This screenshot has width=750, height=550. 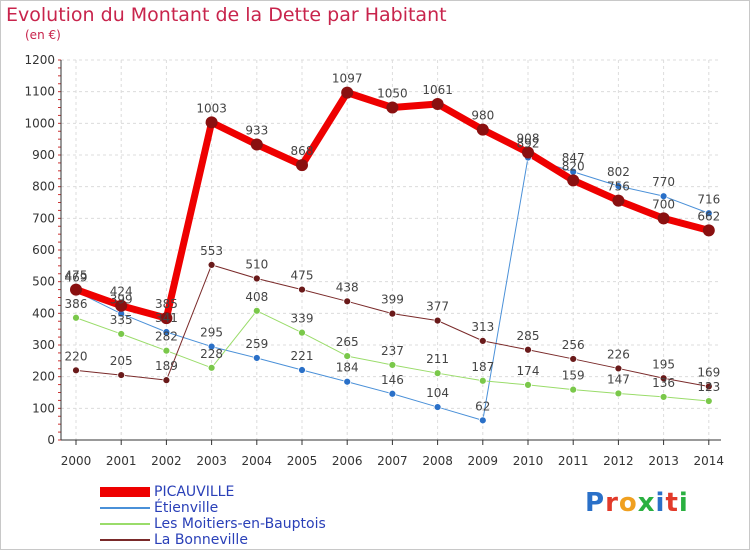 What do you see at coordinates (166, 318) in the screenshot?
I see `data-label: 341` at bounding box center [166, 318].